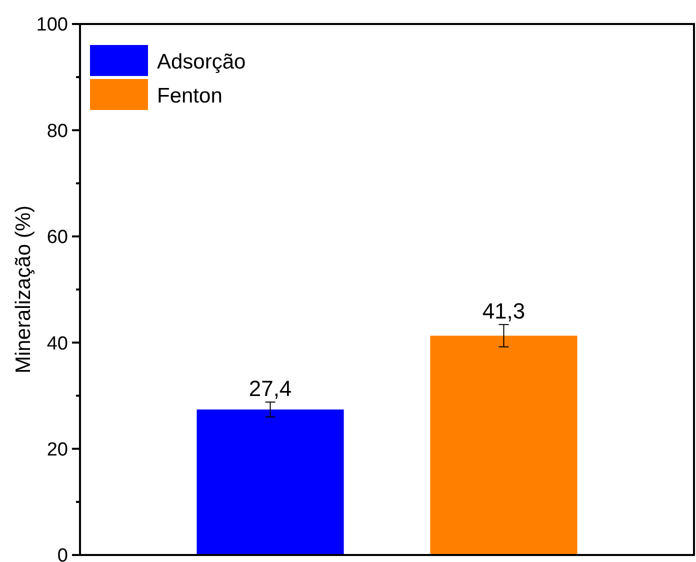 Image resolution: width=696 pixels, height=562 pixels. What do you see at coordinates (504, 311) in the screenshot?
I see `data-label: 41,3` at bounding box center [504, 311].